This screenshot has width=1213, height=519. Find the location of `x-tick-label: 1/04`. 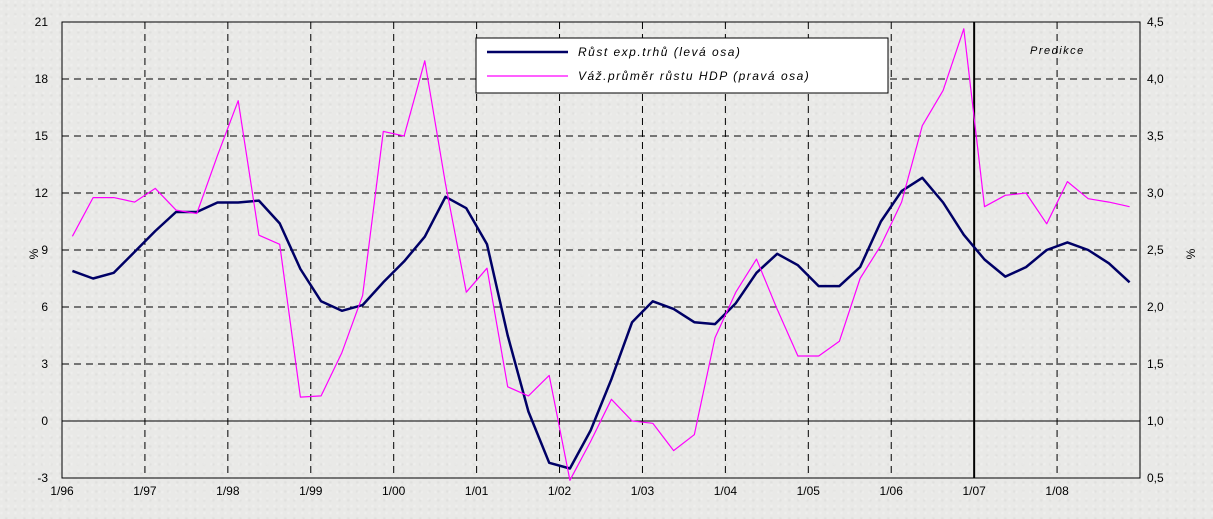

x-tick-label: 1/04 is located at coordinates (726, 491).